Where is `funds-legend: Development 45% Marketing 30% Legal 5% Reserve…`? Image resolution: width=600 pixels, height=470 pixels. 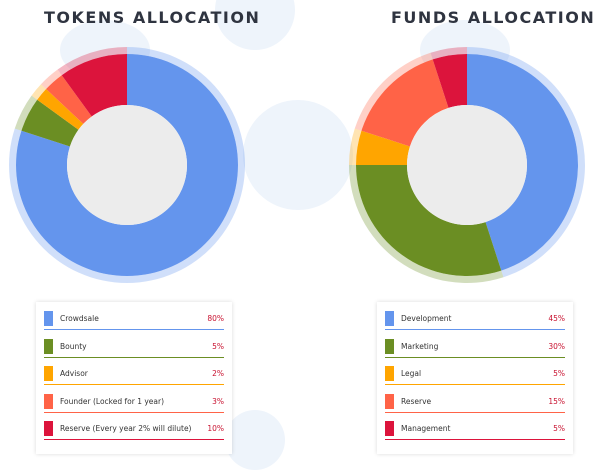
funds-legend: Development 45% Marketing 30% Legal 5% Reserve… is located at coordinates (475, 378).